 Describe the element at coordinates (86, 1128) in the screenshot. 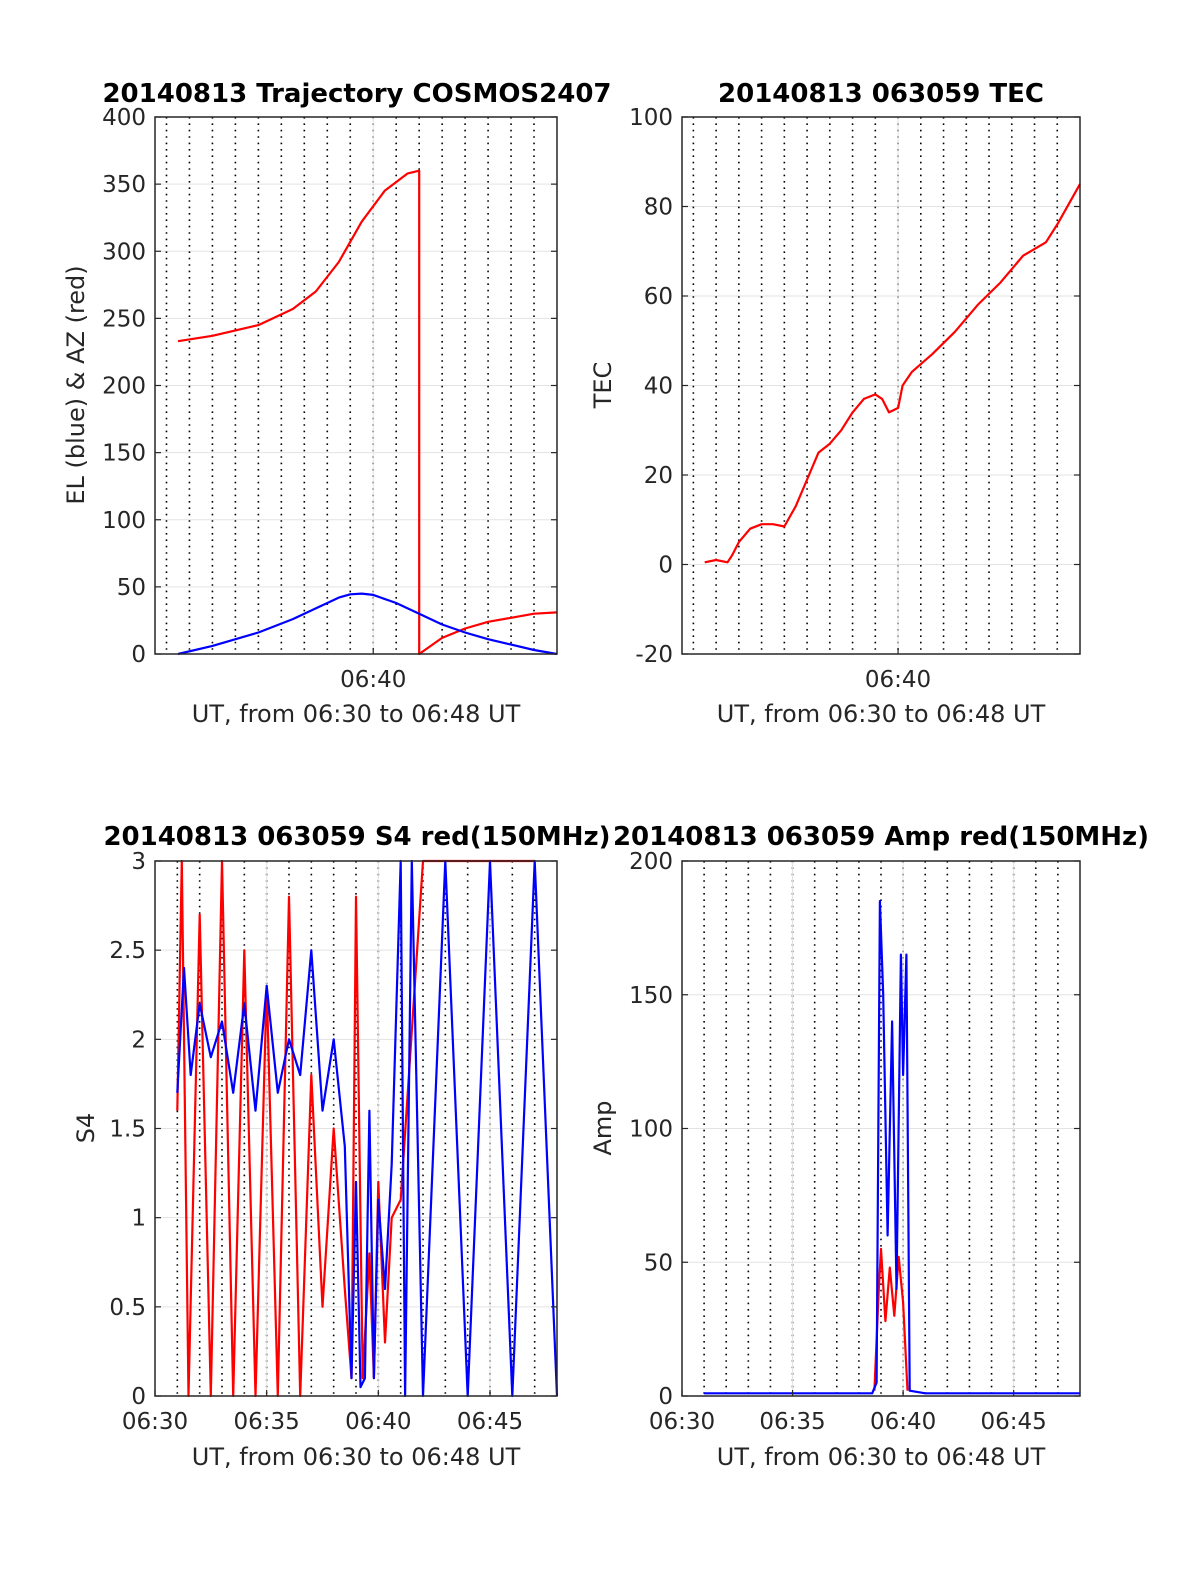

I see `y-axis-label: S4` at that location.